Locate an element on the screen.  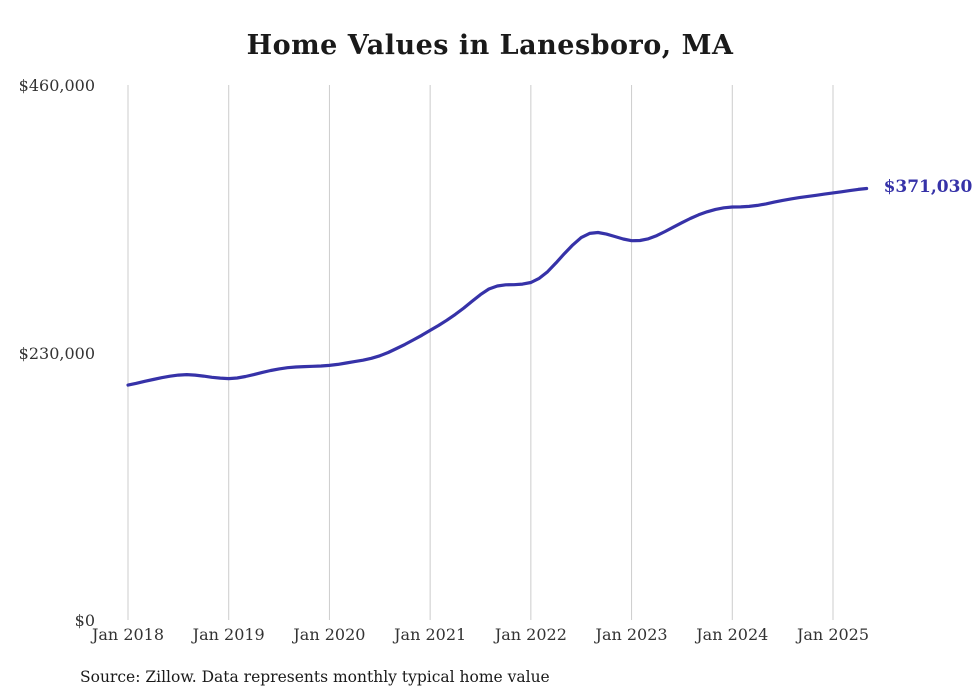
x-axis-tick-label: Jan 2020 is located at coordinates (329, 634).